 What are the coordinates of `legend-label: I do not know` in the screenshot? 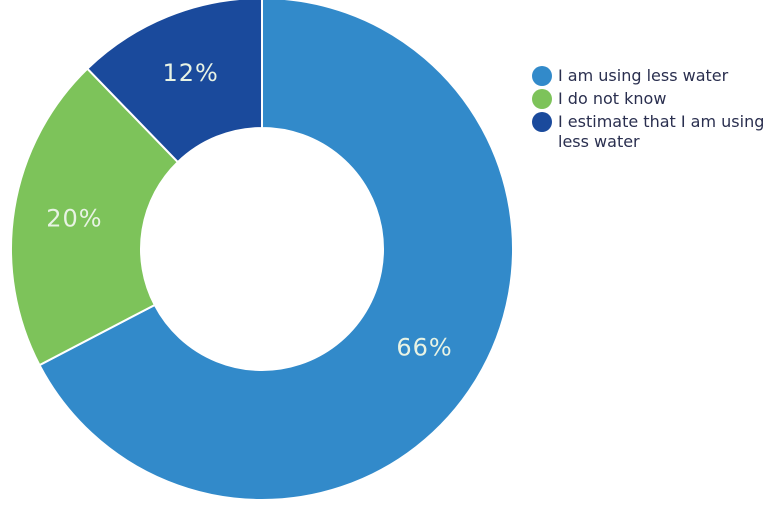 It's located at (612, 98).